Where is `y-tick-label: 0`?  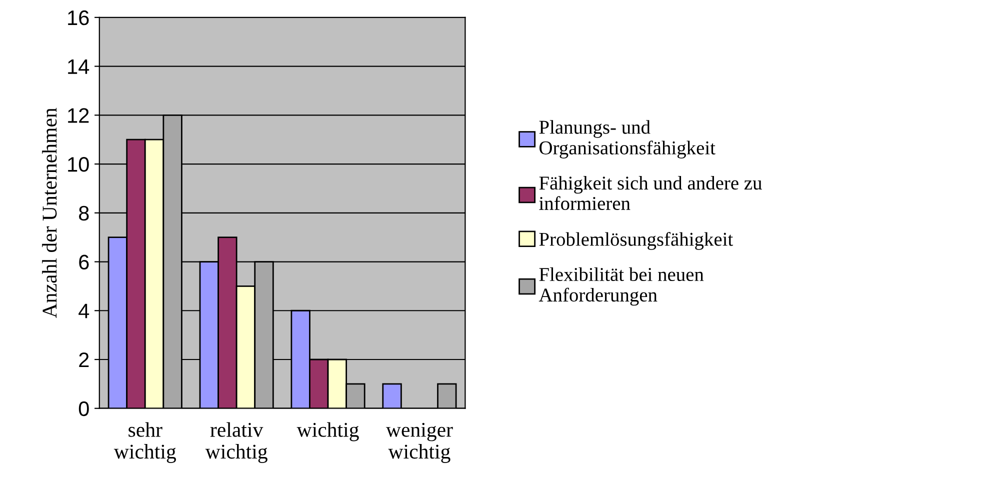
y-tick-label: 0 is located at coordinates (83, 408).